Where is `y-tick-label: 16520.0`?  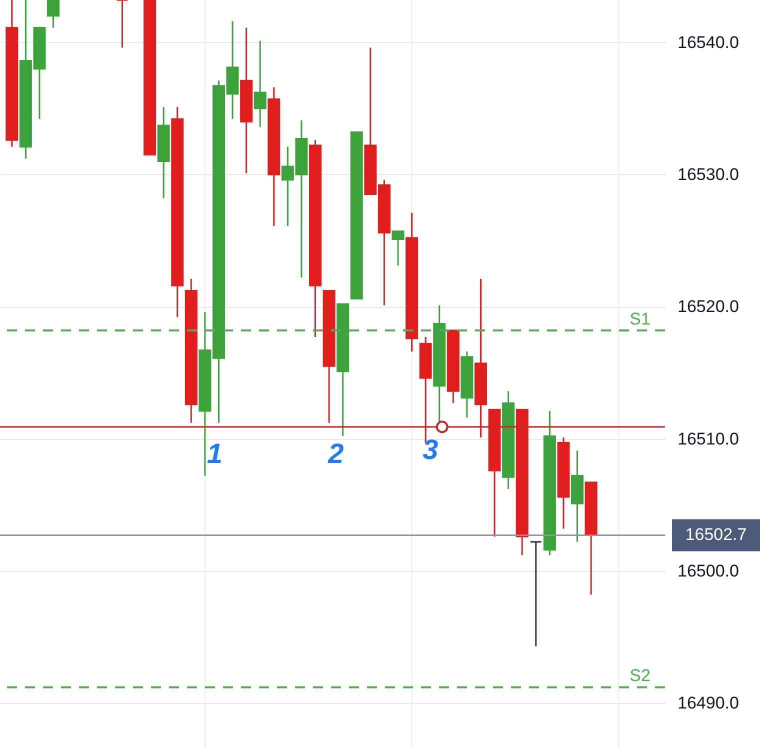
y-tick-label: 16520.0 is located at coordinates (708, 306).